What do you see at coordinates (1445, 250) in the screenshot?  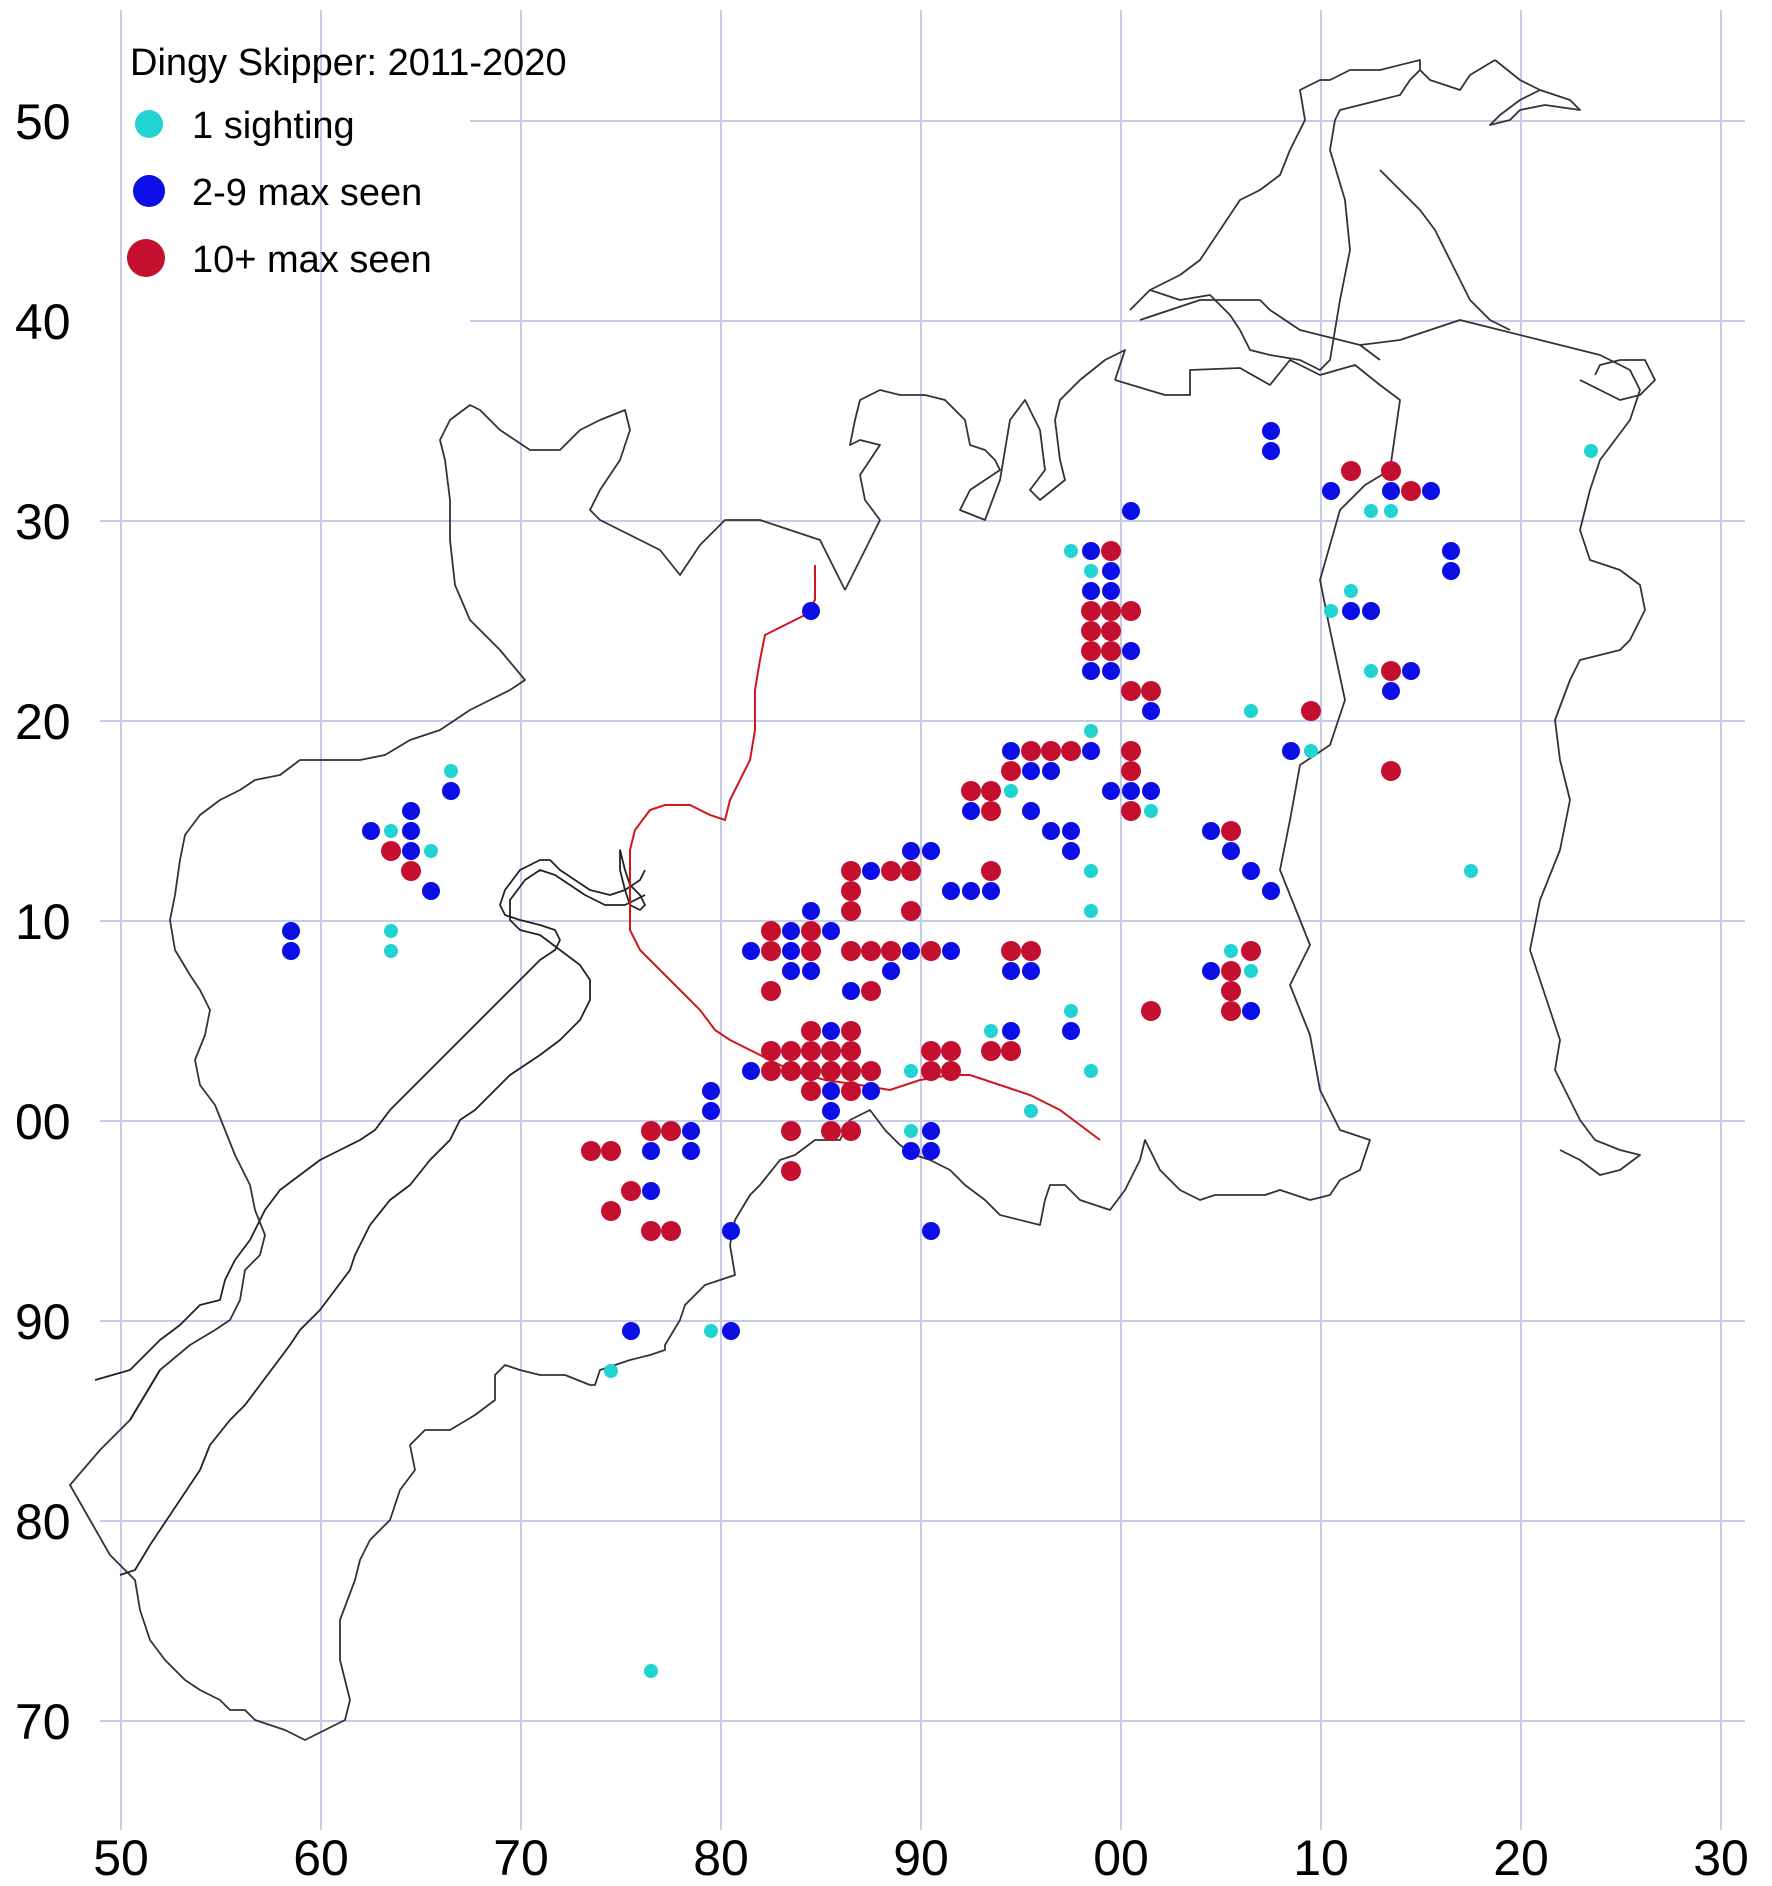 I see `boundary-mid-north` at bounding box center [1445, 250].